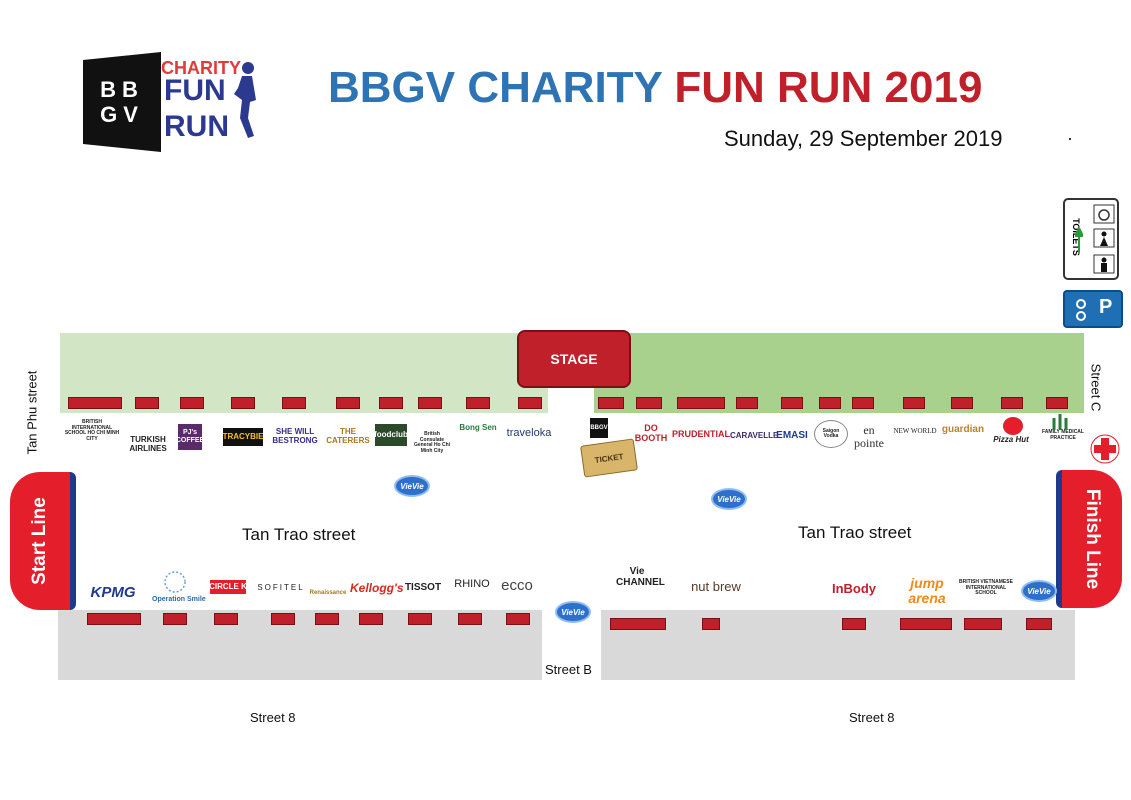 The height and width of the screenshot is (800, 1131). What do you see at coordinates (963, 429) in the screenshot?
I see `sponsor-guardian: guardian` at bounding box center [963, 429].